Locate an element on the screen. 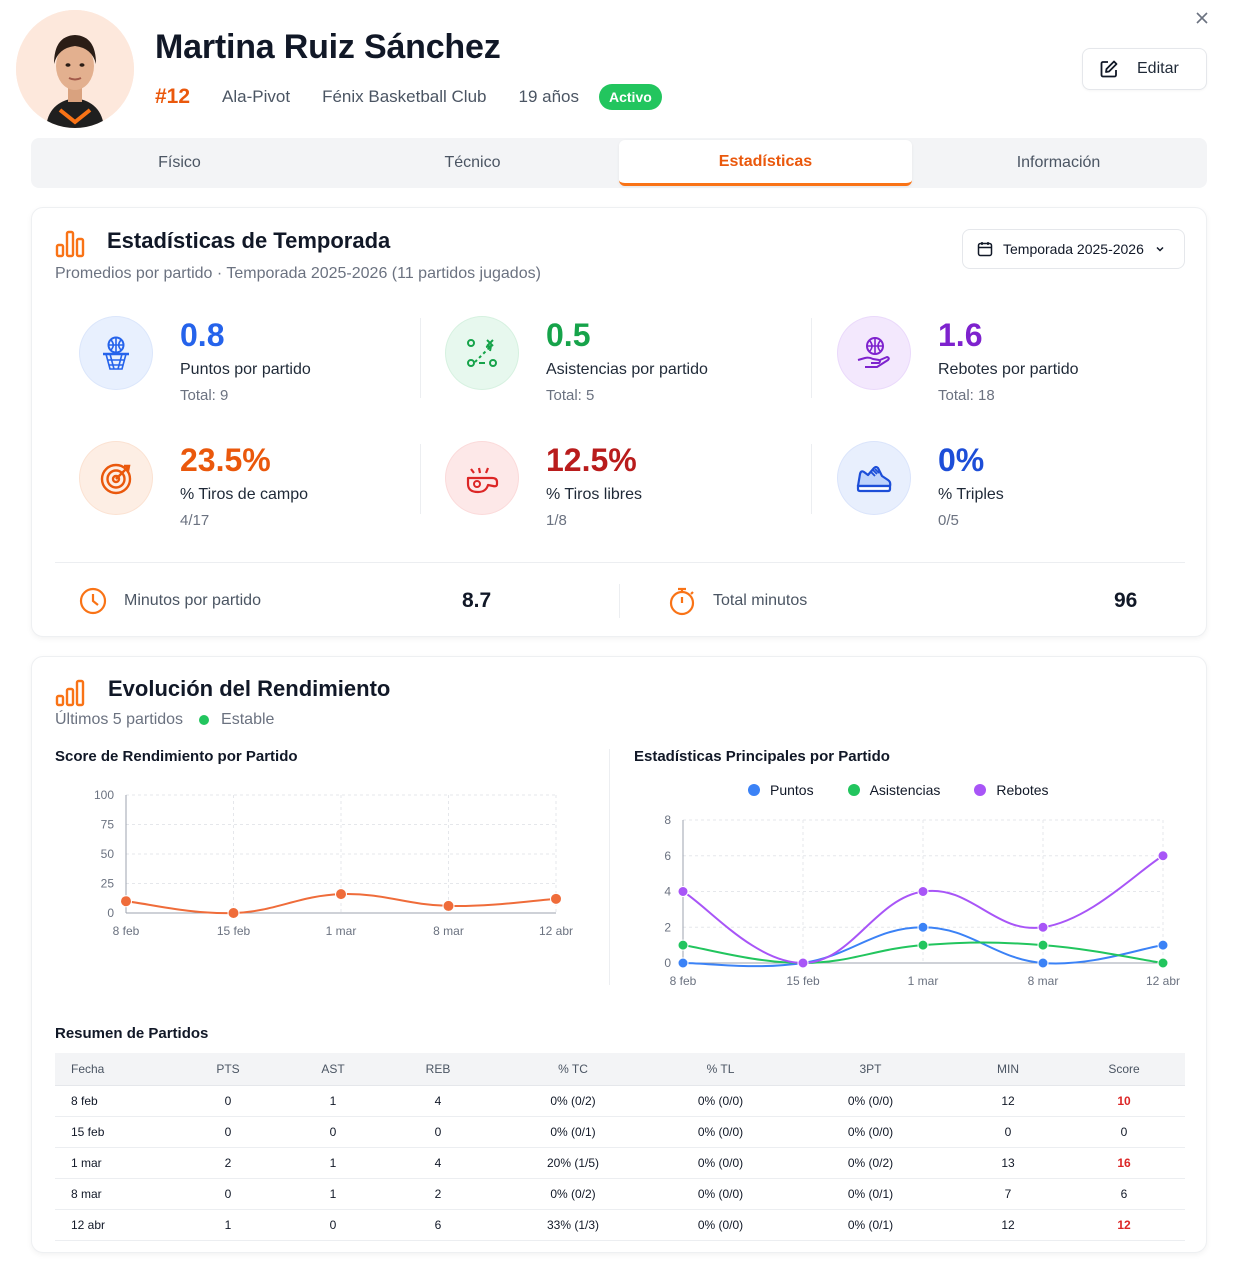  column-header: MIN is located at coordinates (1008, 1069).